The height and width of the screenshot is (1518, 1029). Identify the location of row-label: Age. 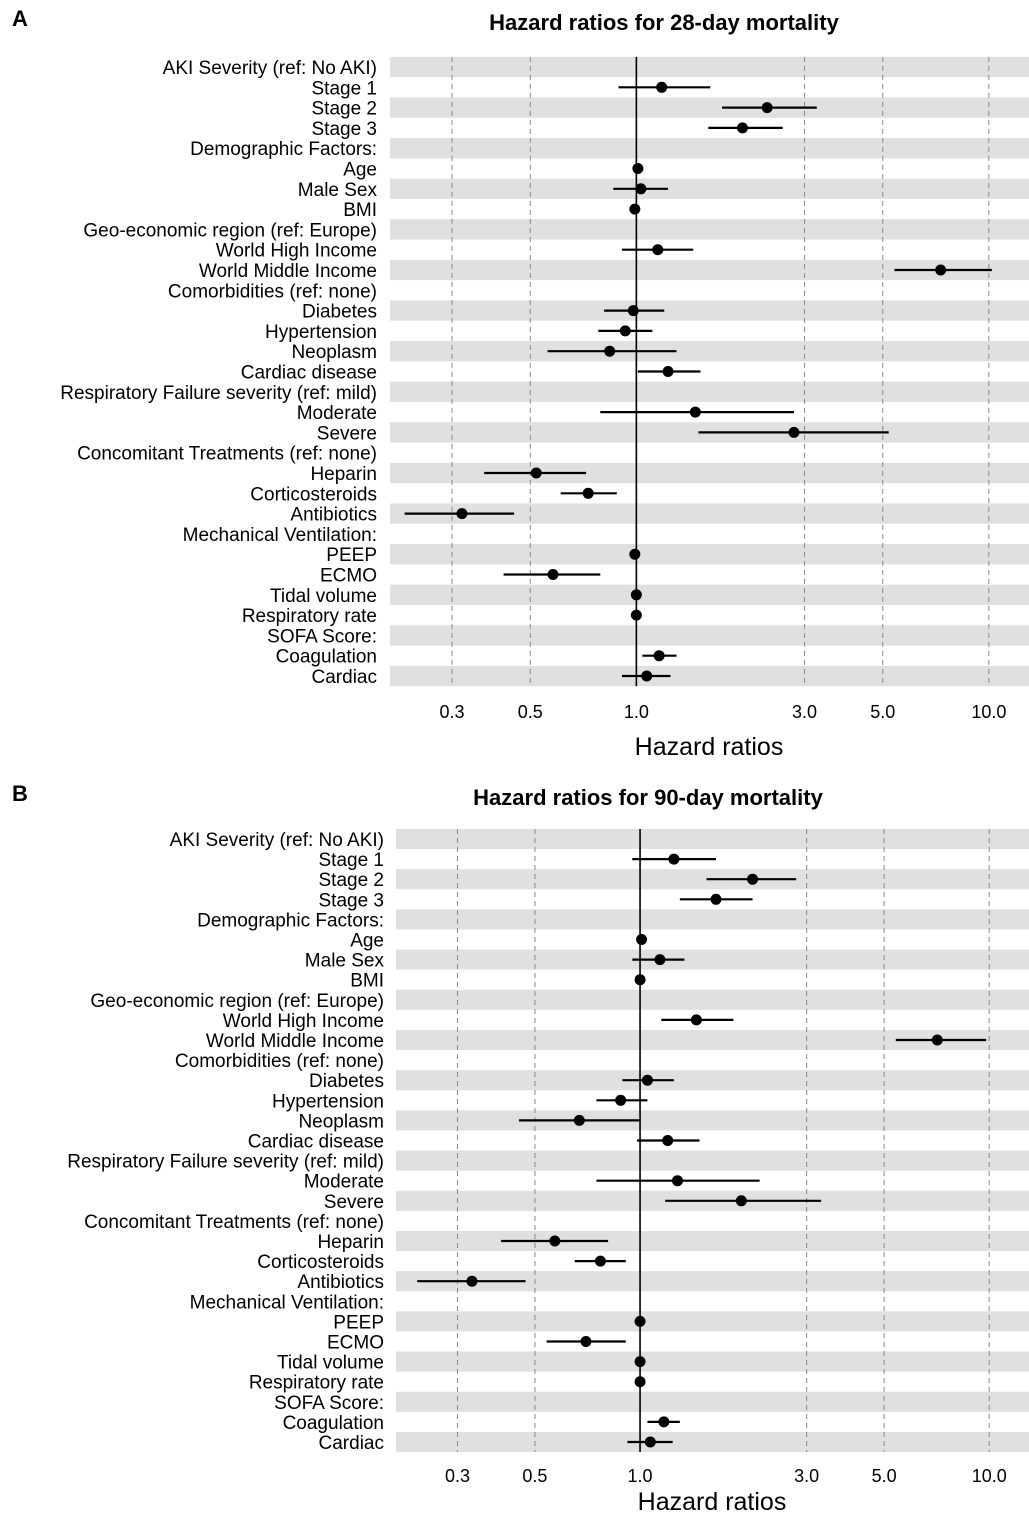
(367, 941).